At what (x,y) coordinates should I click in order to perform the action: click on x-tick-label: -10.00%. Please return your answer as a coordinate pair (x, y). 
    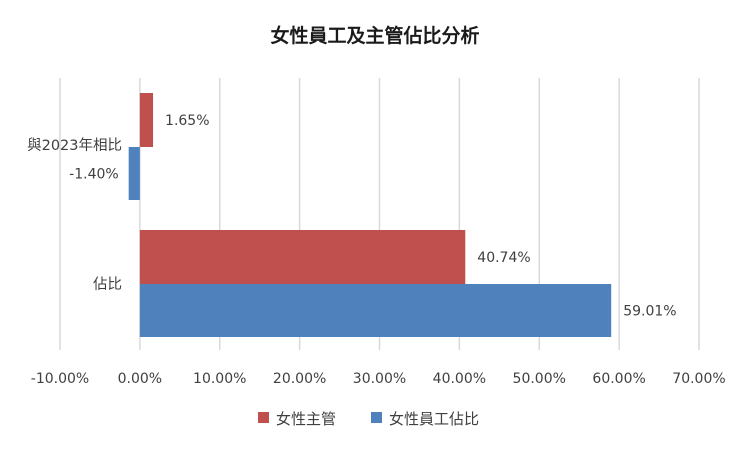
    Looking at the image, I should click on (60, 379).